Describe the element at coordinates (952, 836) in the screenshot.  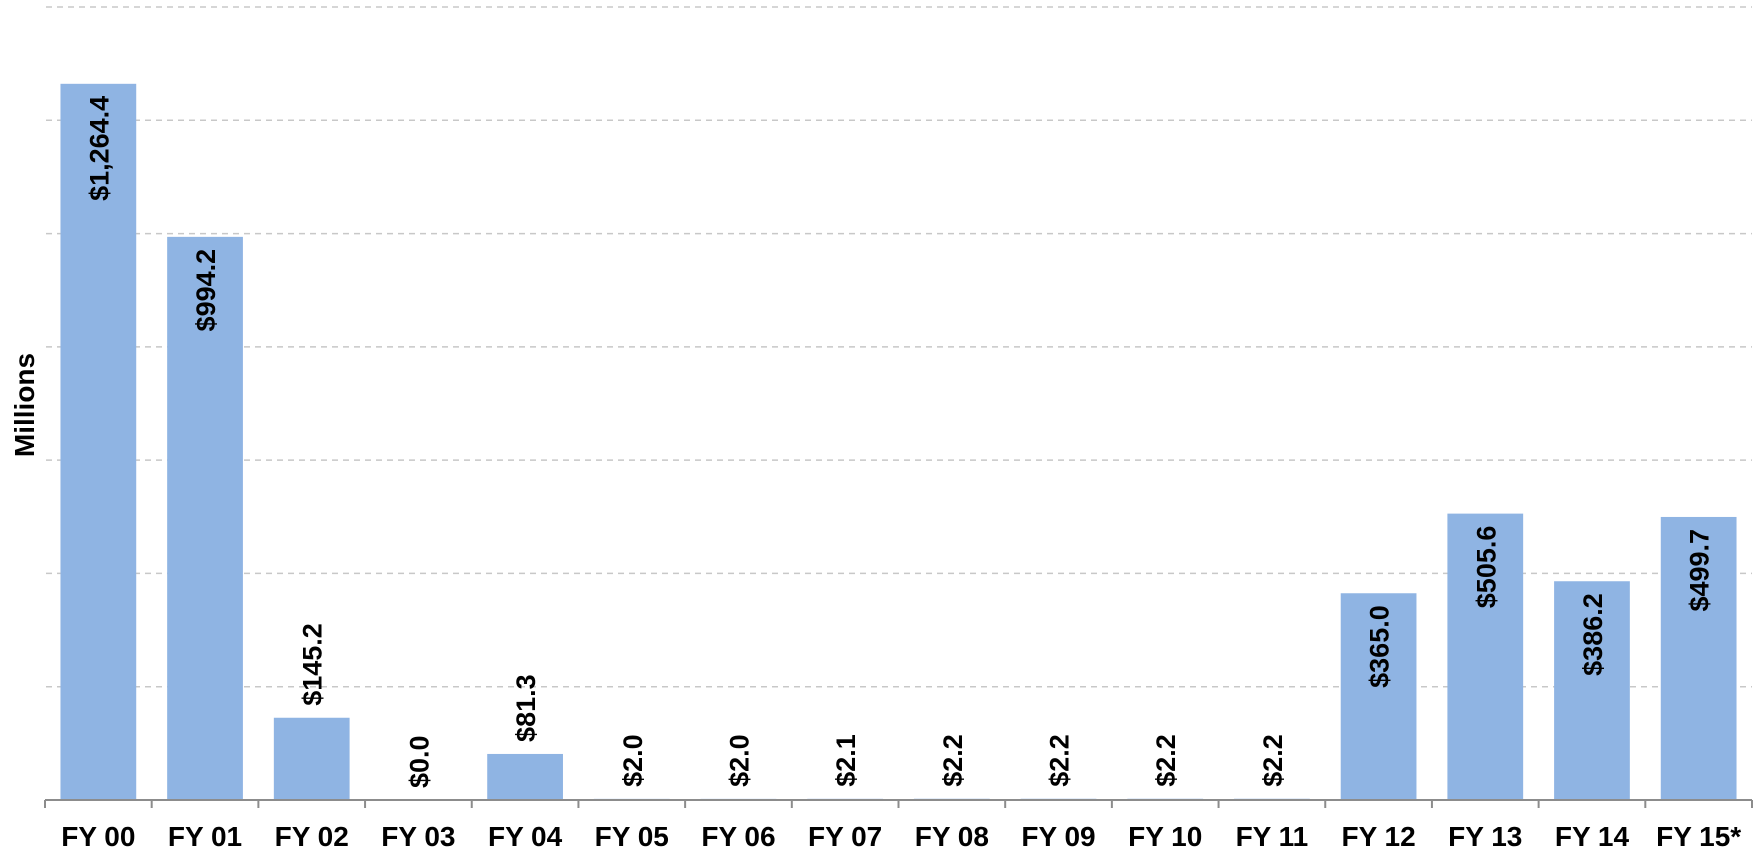
I see `x-tick-label: FY 08` at that location.